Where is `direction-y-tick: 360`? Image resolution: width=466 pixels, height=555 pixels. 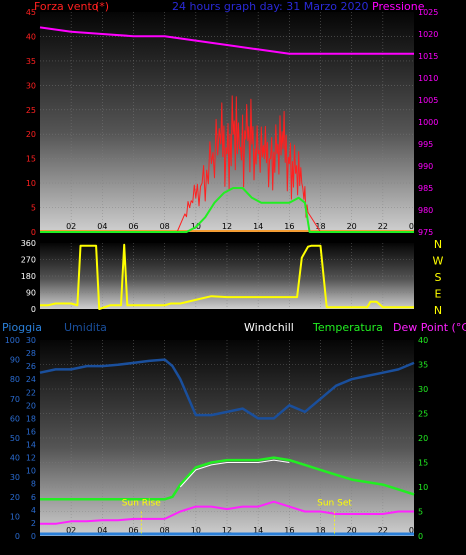 direction-y-tick: 360 is located at coordinates (28, 243).